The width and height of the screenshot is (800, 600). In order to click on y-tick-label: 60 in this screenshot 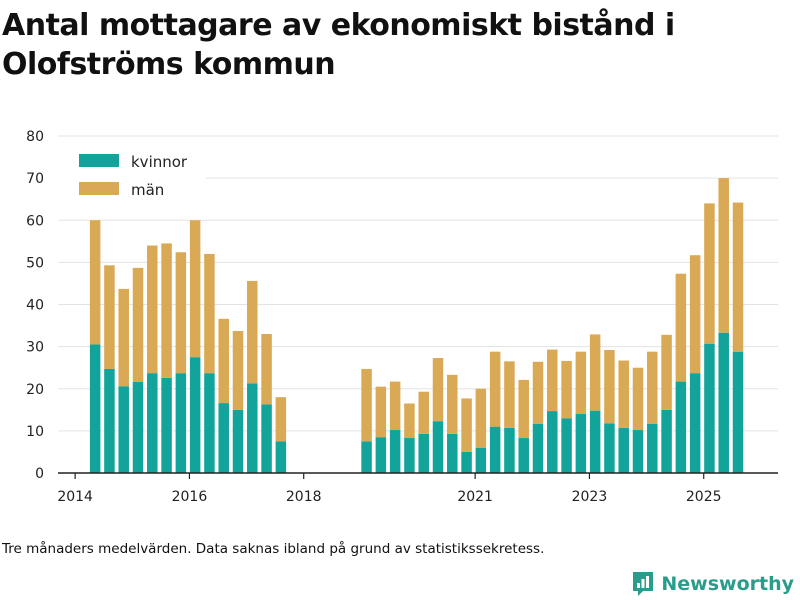, I will do `click(35, 221)`.